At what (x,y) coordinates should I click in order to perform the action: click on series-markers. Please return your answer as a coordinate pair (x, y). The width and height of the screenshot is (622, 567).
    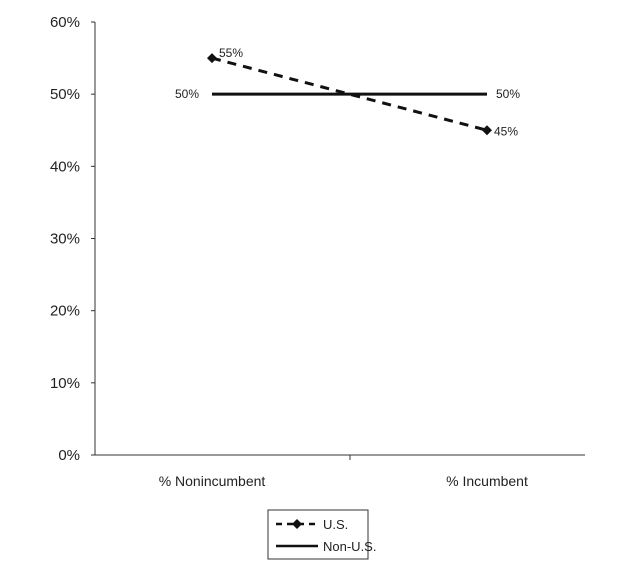
    Looking at the image, I should click on (349, 94).